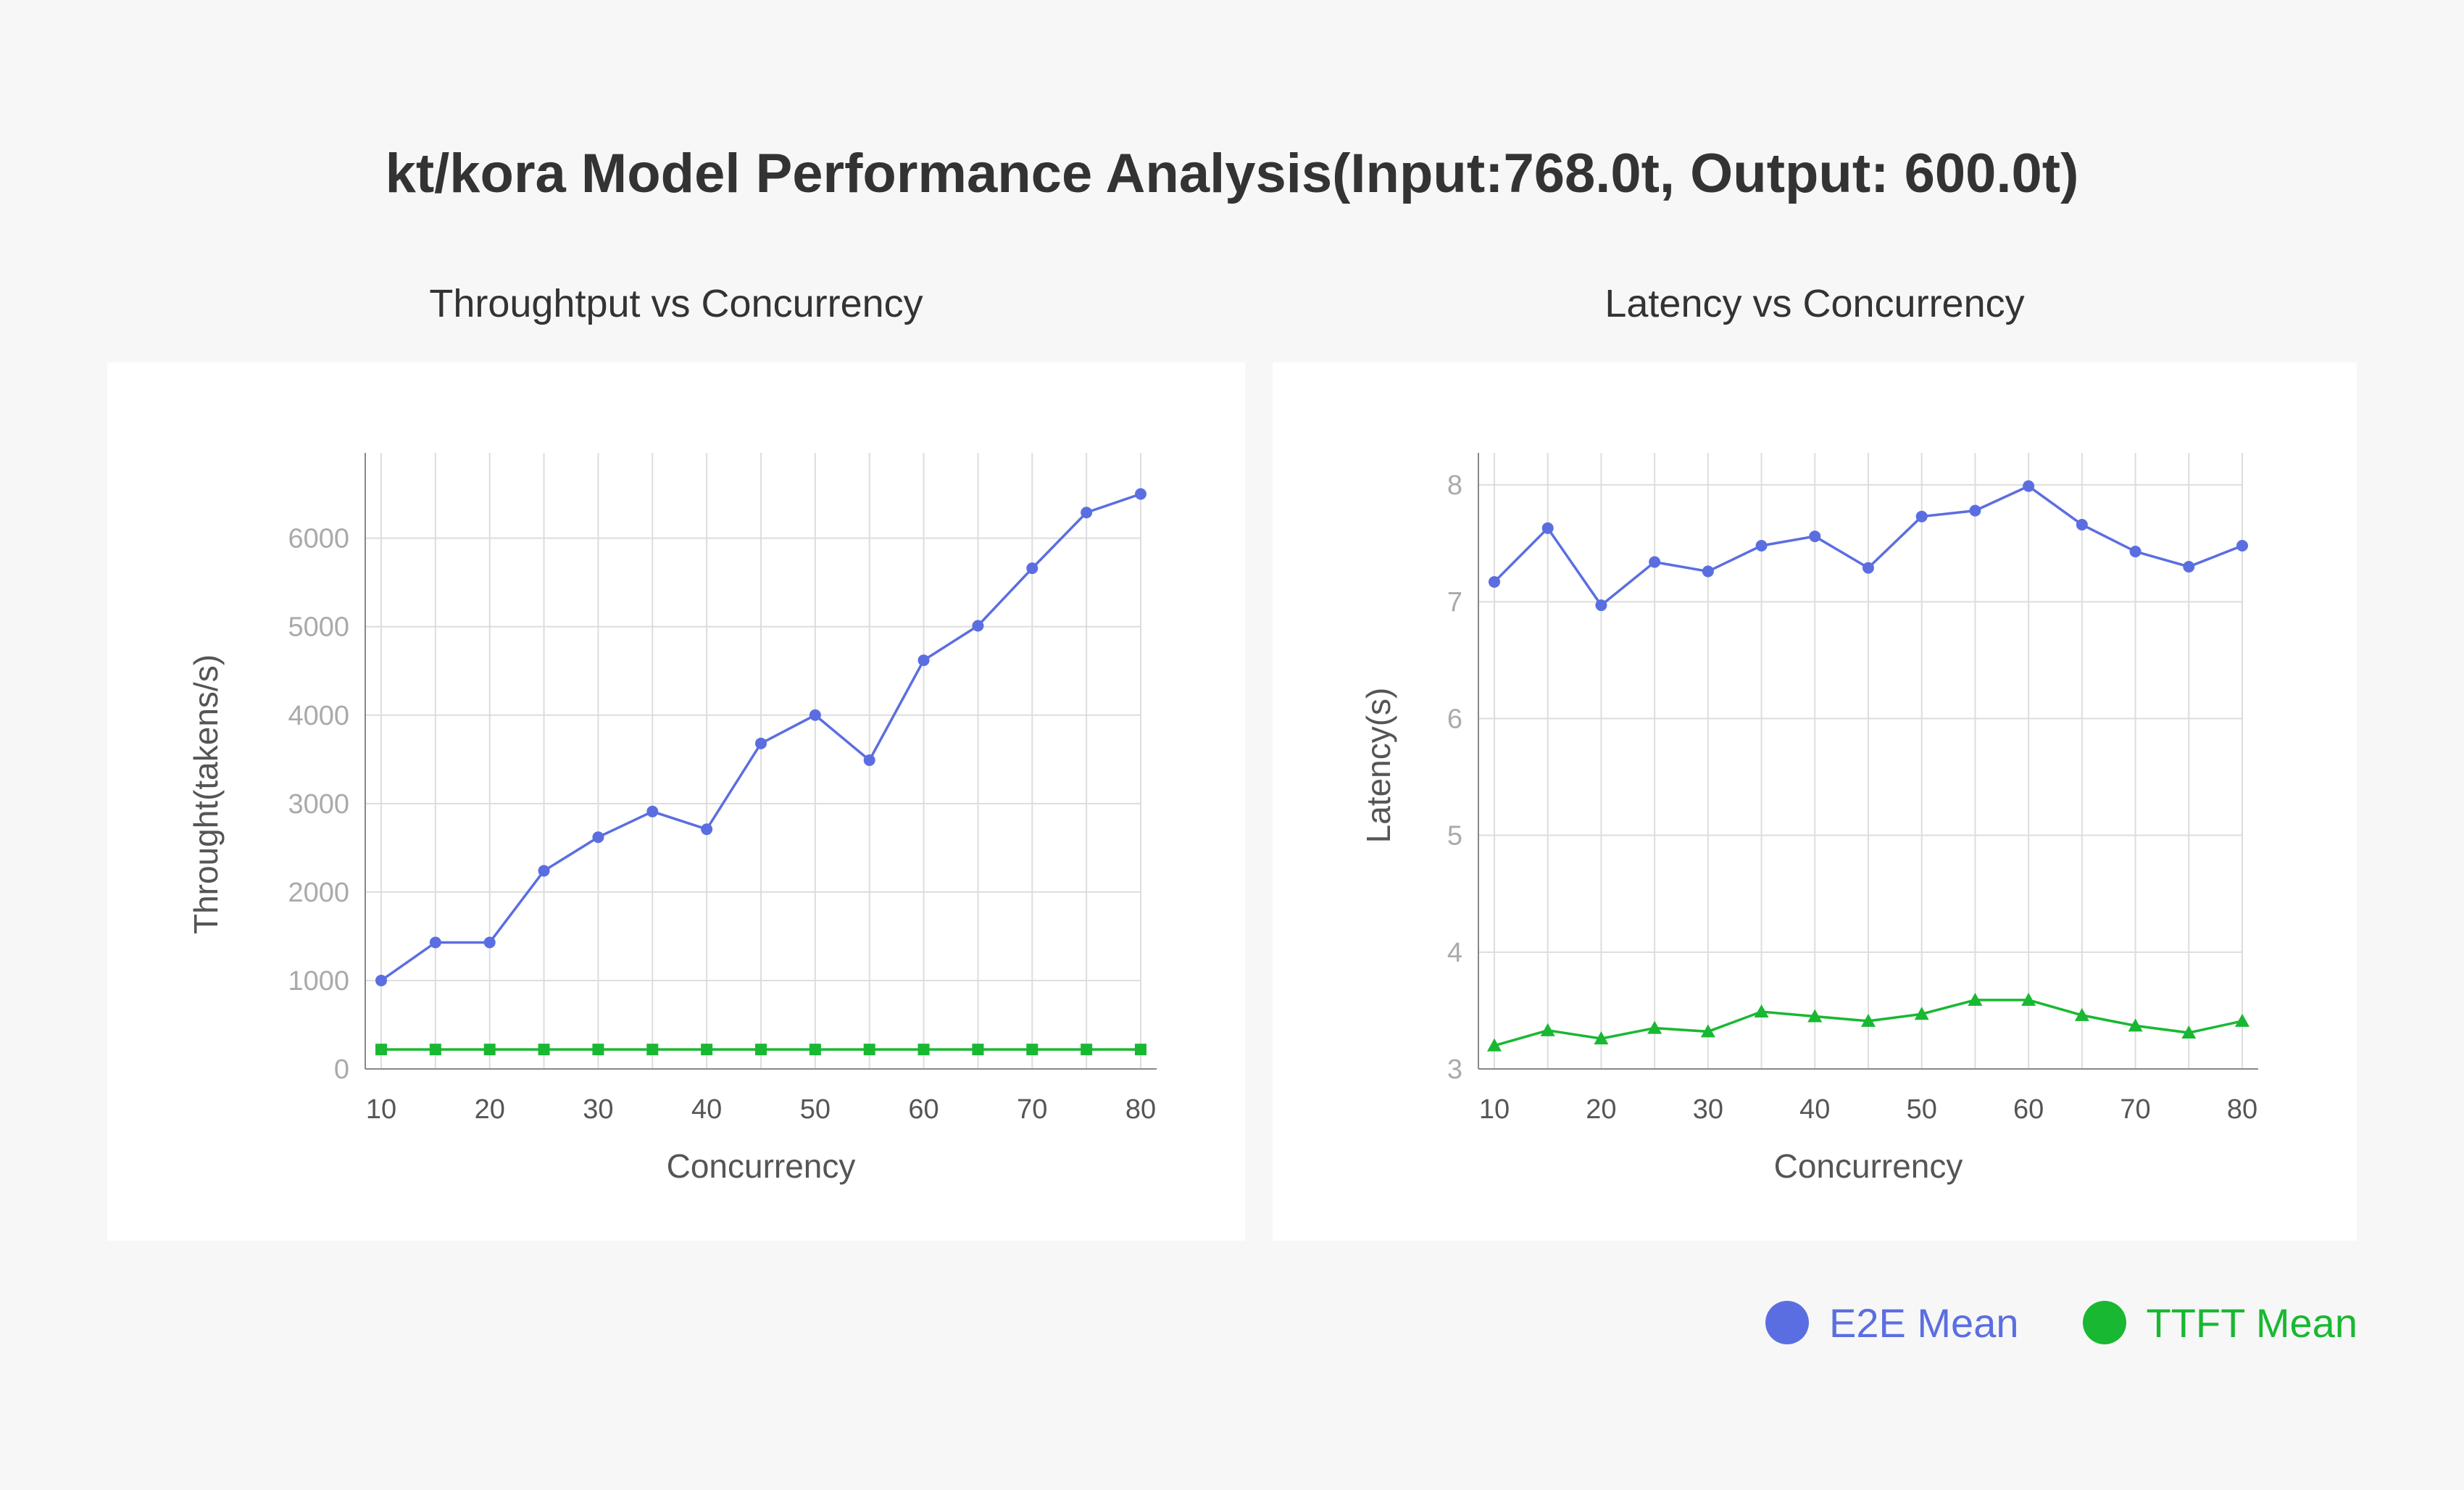 This screenshot has height=1490, width=2464. What do you see at coordinates (206, 794) in the screenshot?
I see `y-axis-title: Throught(takens/s)` at bounding box center [206, 794].